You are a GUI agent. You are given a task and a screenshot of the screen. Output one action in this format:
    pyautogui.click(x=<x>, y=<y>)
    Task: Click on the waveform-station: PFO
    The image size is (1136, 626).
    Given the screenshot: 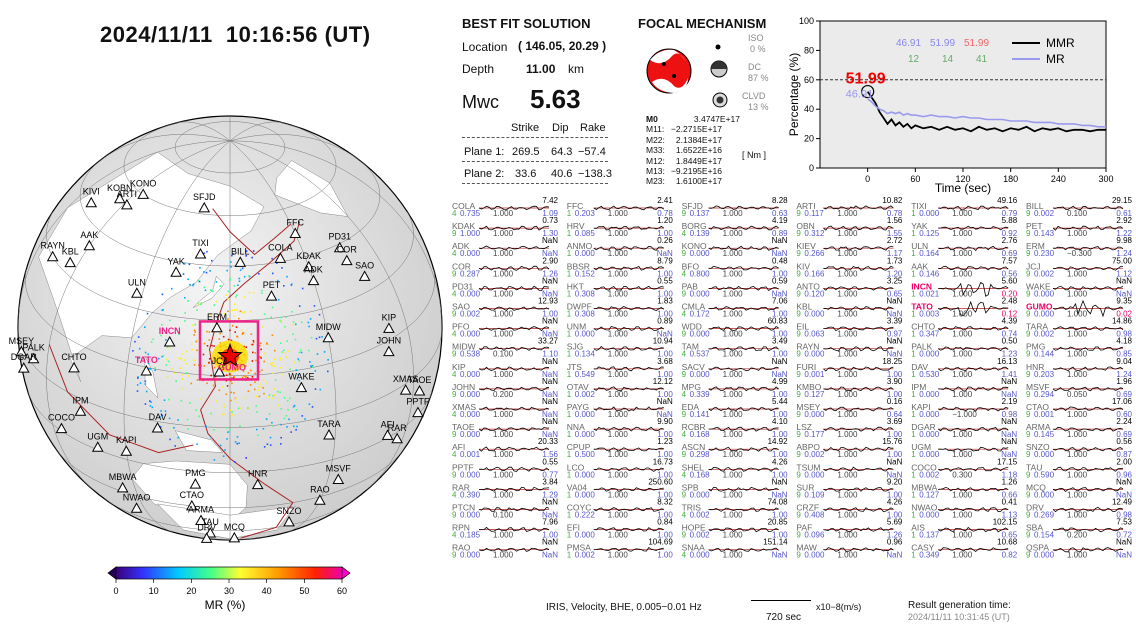 What is the action you would take?
    pyautogui.click(x=461, y=327)
    